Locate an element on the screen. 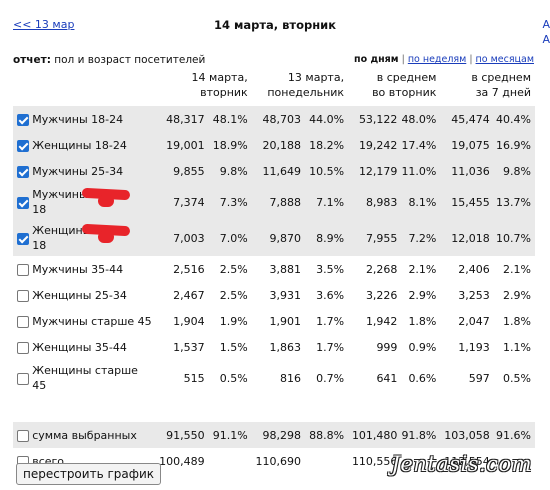  visits-value: 110,690 is located at coordinates (278, 461).